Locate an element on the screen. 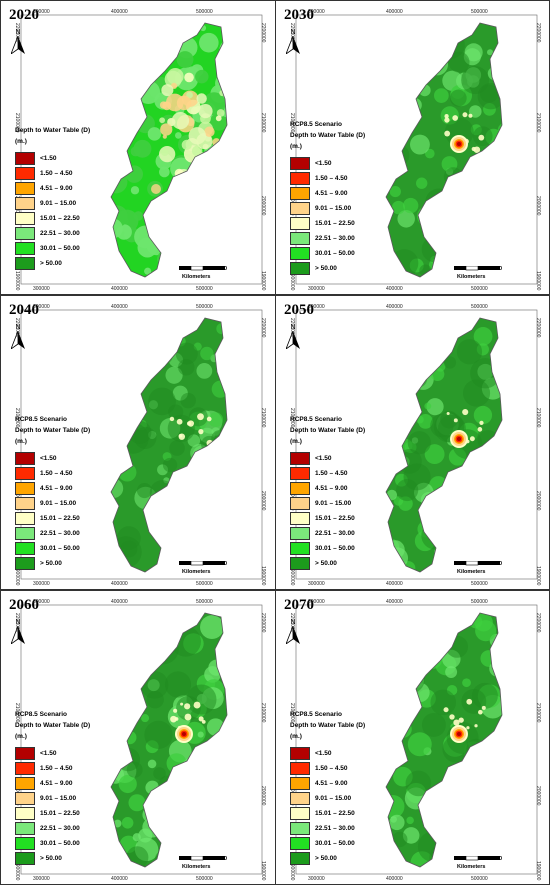 The width and height of the screenshot is (550, 885). depth-surface is located at coordinates (169, 740).